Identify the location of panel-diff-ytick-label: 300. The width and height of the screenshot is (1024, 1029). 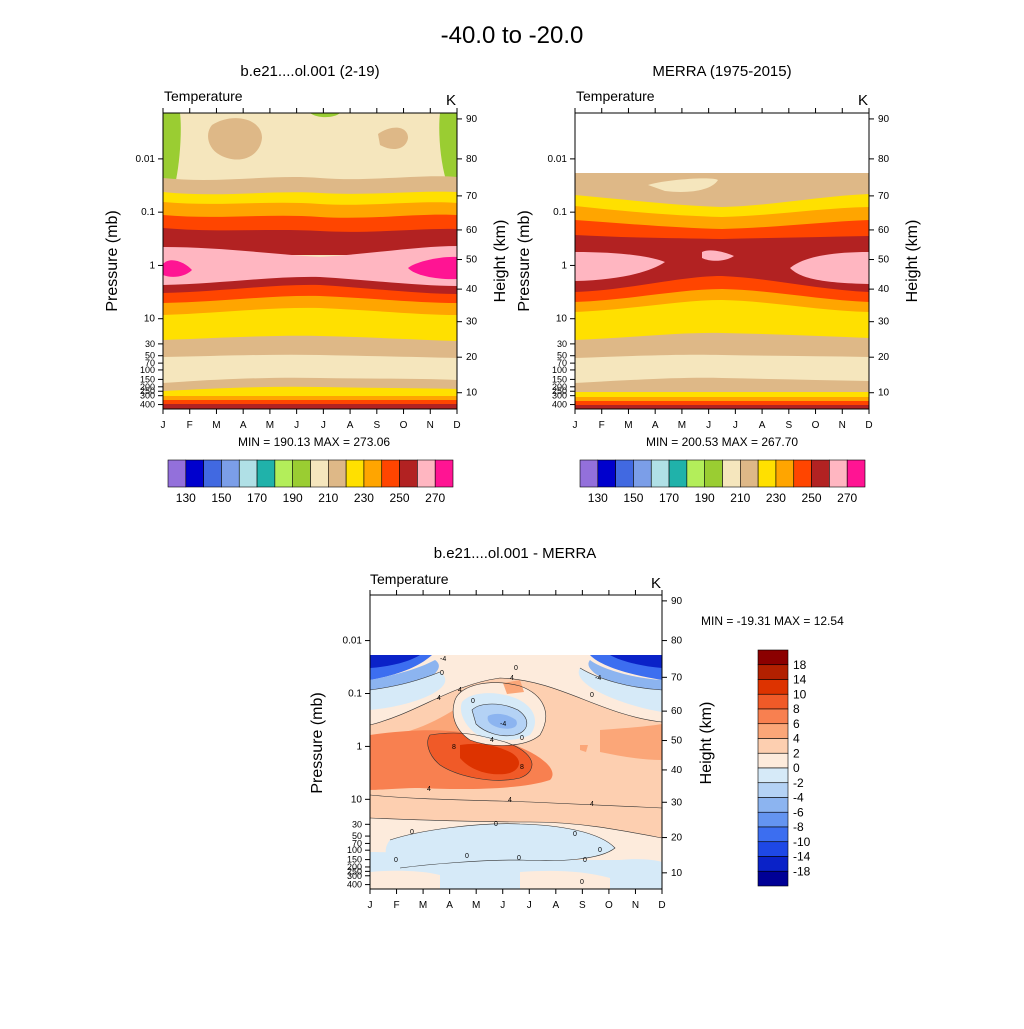
(354, 876).